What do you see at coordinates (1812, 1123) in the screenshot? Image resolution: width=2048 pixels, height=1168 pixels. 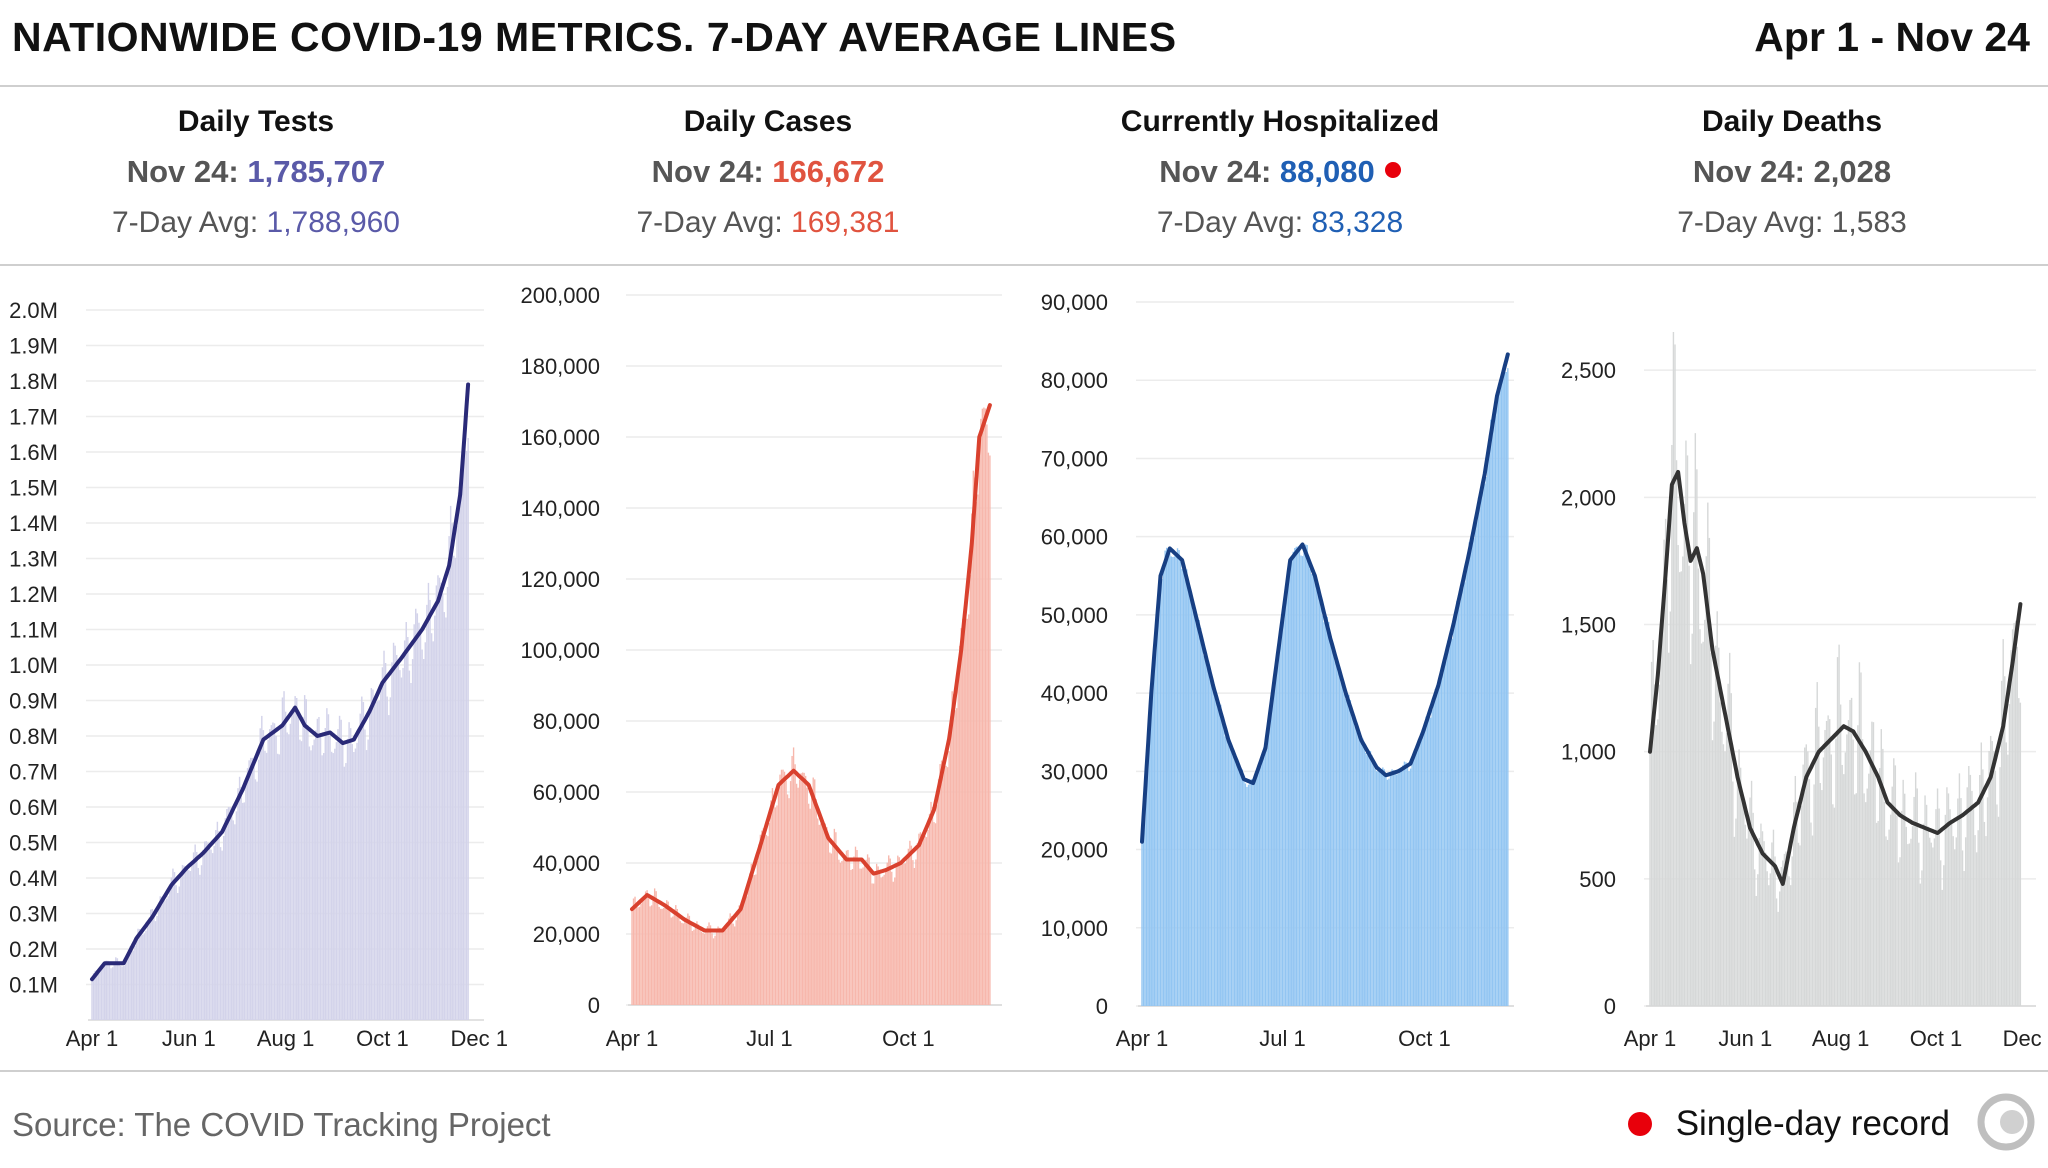 I see `legend-label: Single-day record` at bounding box center [1812, 1123].